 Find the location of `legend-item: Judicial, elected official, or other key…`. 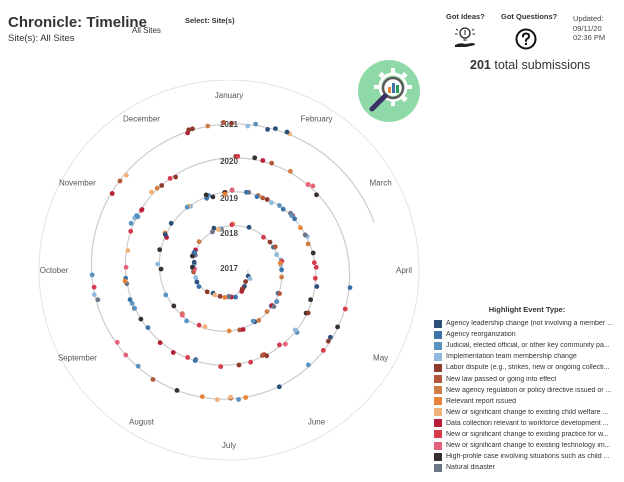

legend-item: Judicial, elected official, or other key… is located at coordinates (527, 345).